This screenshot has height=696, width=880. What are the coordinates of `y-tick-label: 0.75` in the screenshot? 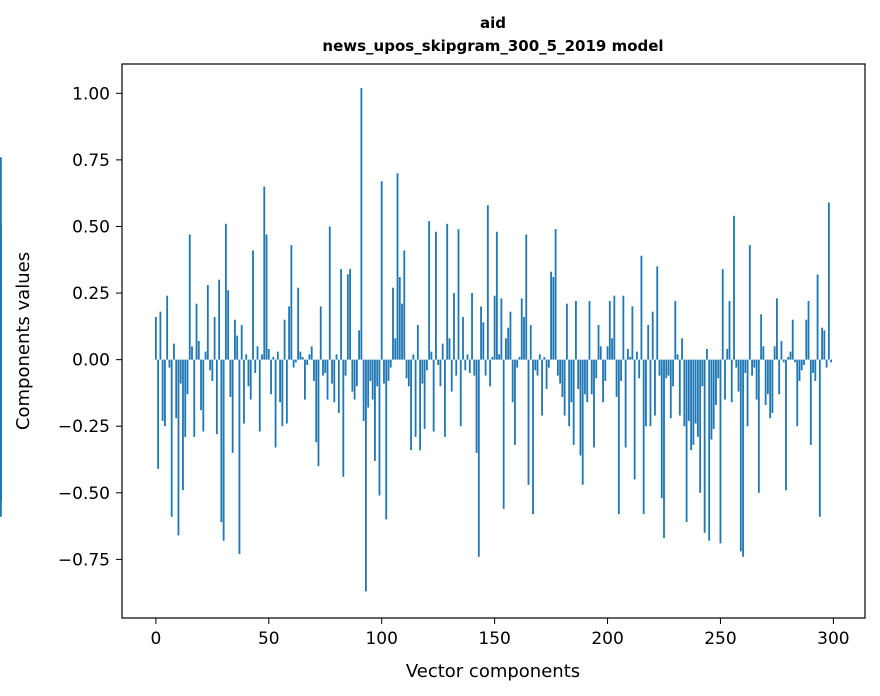 It's located at (91, 161).